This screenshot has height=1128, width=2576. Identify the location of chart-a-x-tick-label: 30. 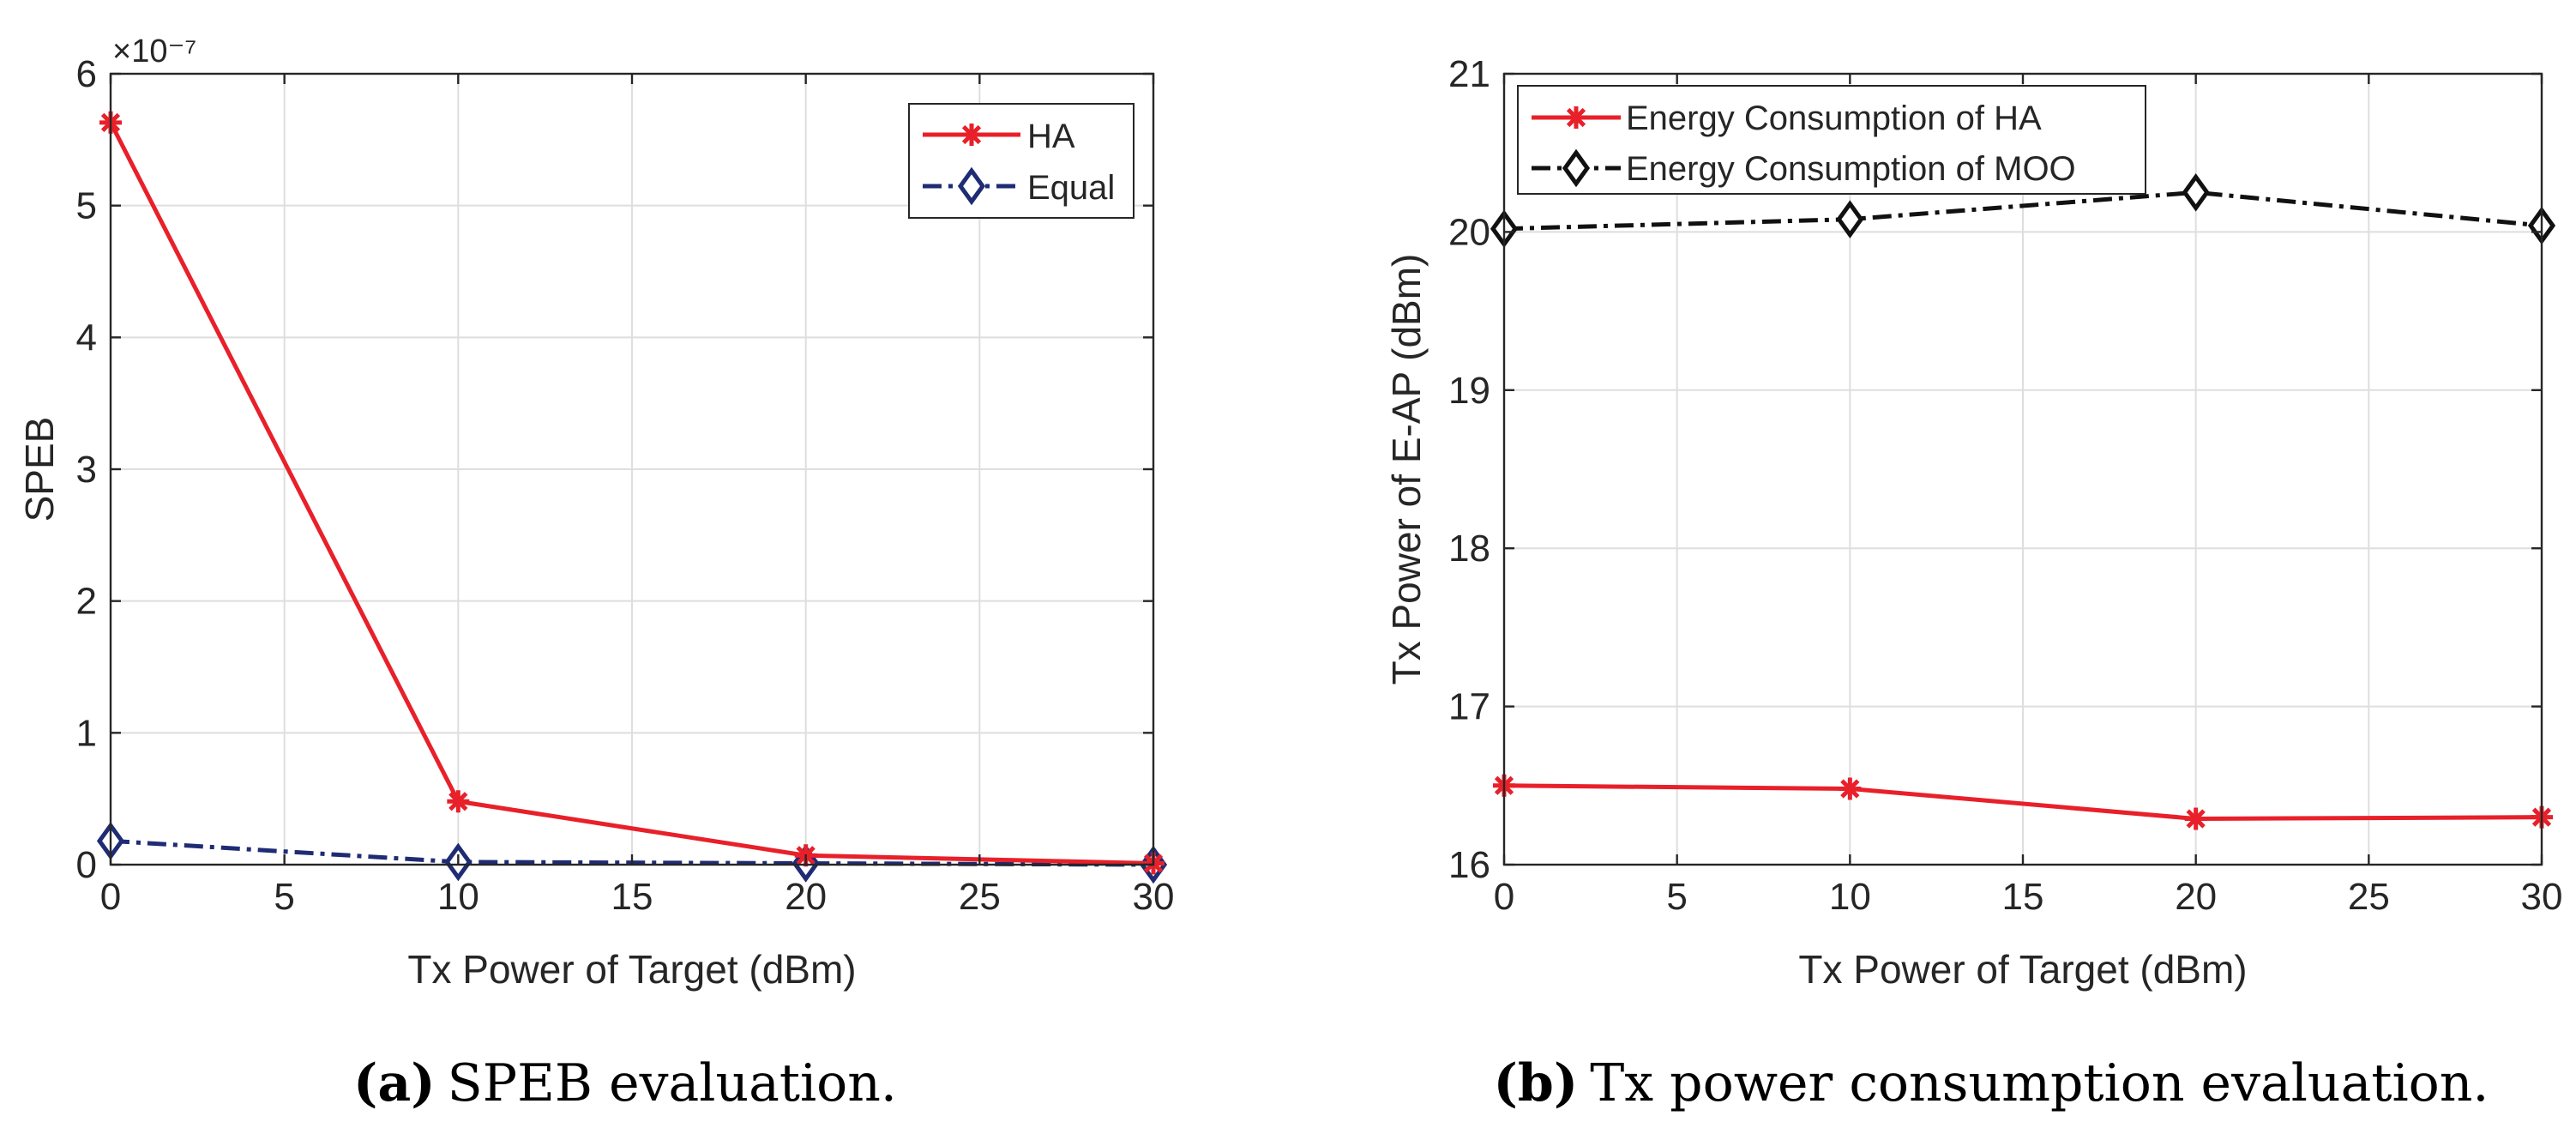
(1154, 897).